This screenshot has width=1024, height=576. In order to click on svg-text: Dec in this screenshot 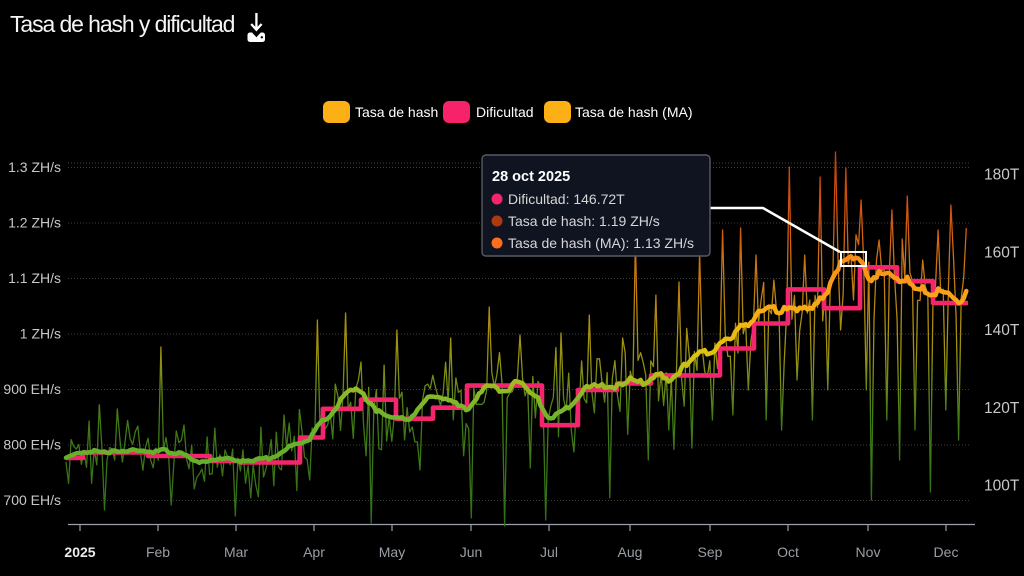, I will do `click(946, 552)`.